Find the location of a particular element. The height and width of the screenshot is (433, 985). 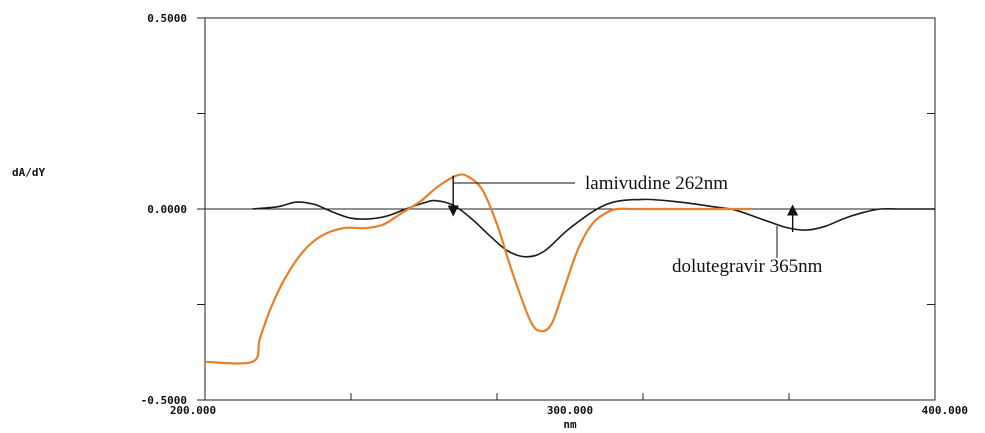

dolutegravir-label: dolutegravir 365nm is located at coordinates (747, 266).